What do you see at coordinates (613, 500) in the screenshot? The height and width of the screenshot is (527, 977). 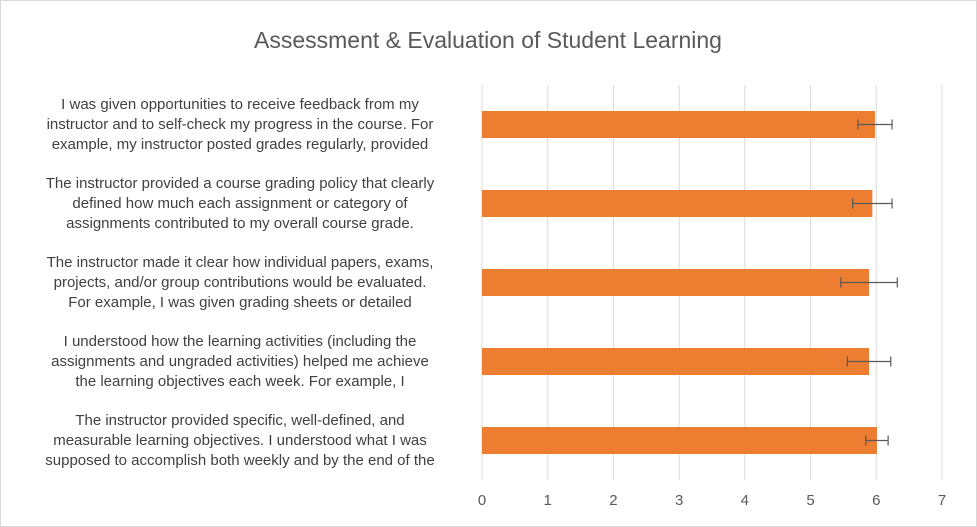 I see `x-tick-label: 2` at bounding box center [613, 500].